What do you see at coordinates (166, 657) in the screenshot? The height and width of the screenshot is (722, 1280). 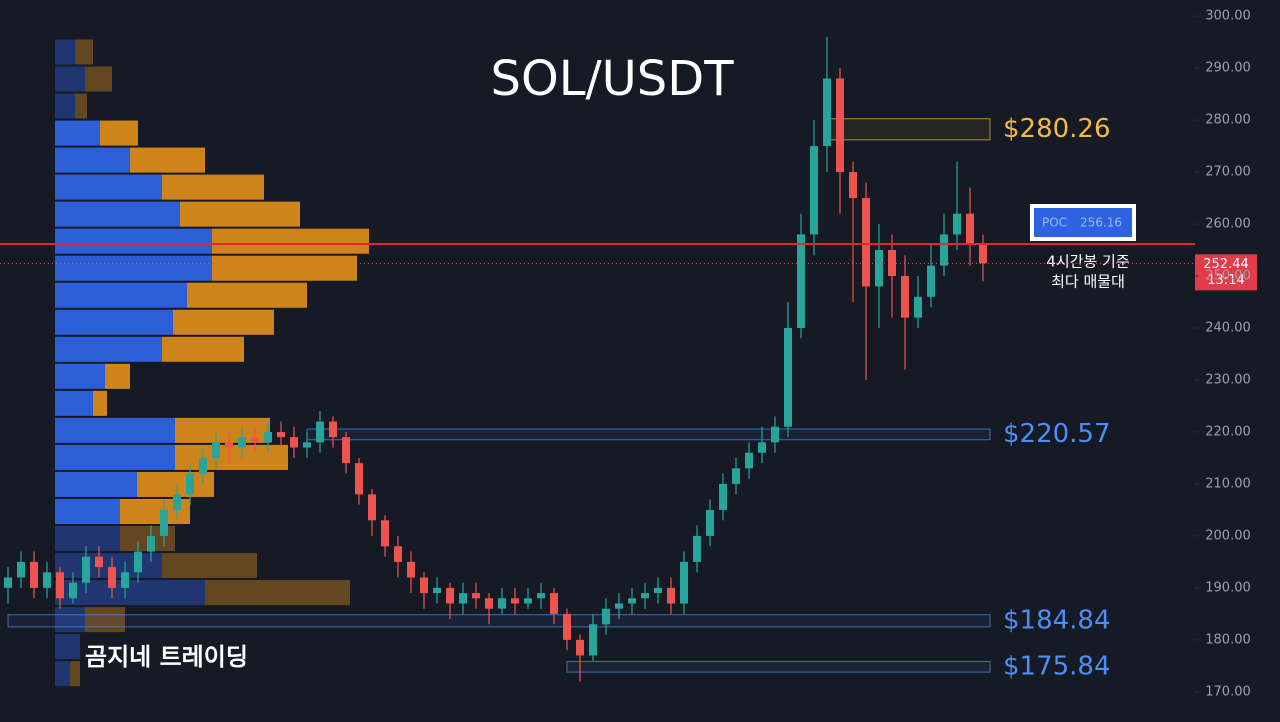 I see `watermark: 곰지네 트레이딩` at bounding box center [166, 657].